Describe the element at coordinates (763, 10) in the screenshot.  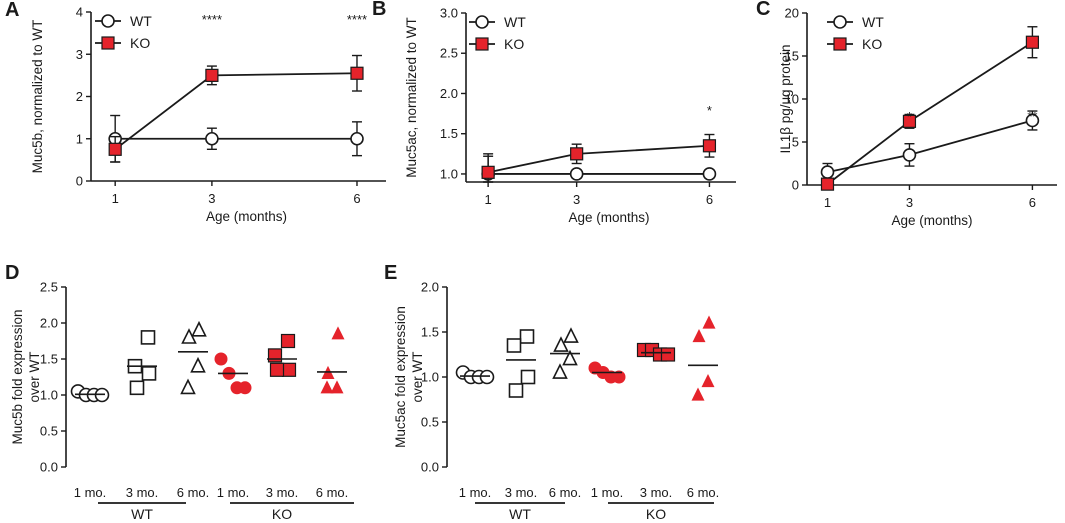
I see `panel-label: C` at that location.